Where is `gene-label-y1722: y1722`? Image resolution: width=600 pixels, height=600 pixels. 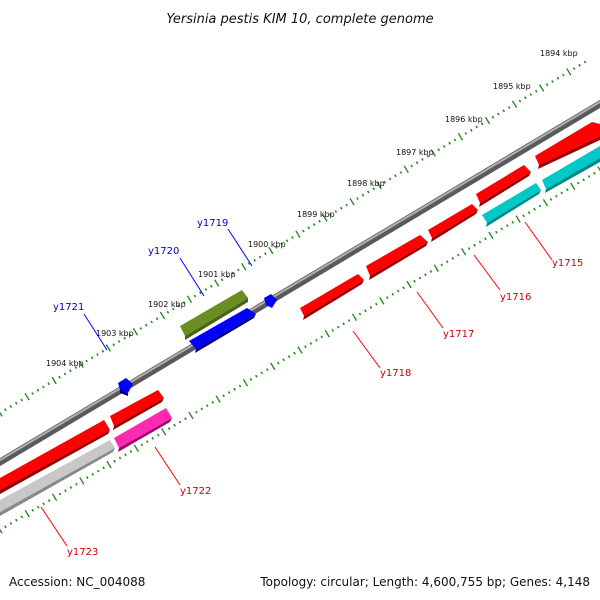
gene-label-y1722: y1722 is located at coordinates (195, 491).